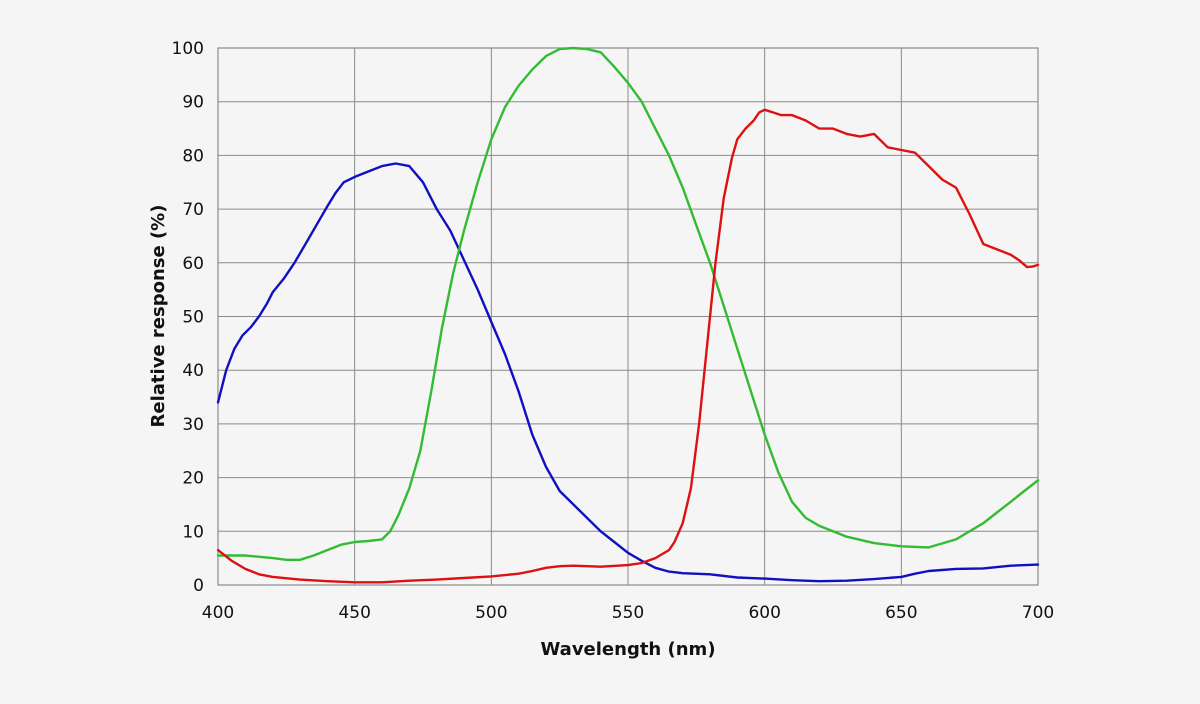 The height and width of the screenshot is (704, 1200). What do you see at coordinates (193, 532) in the screenshot?
I see `y-tick-label: 10` at bounding box center [193, 532].